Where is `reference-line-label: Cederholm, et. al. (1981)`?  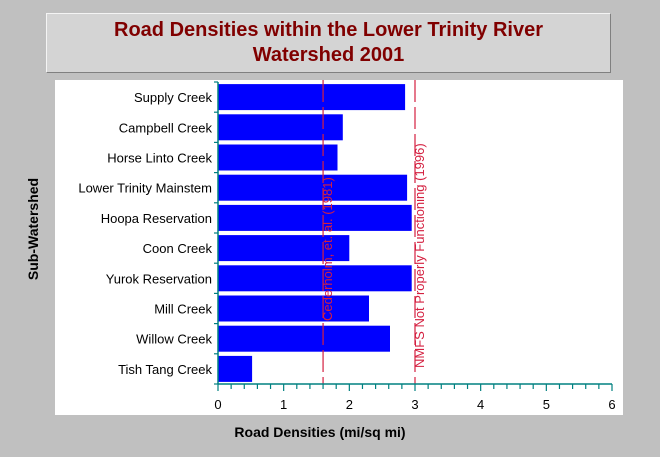
reference-line-label: Cederholm, et. al. (1981) is located at coordinates (327, 249).